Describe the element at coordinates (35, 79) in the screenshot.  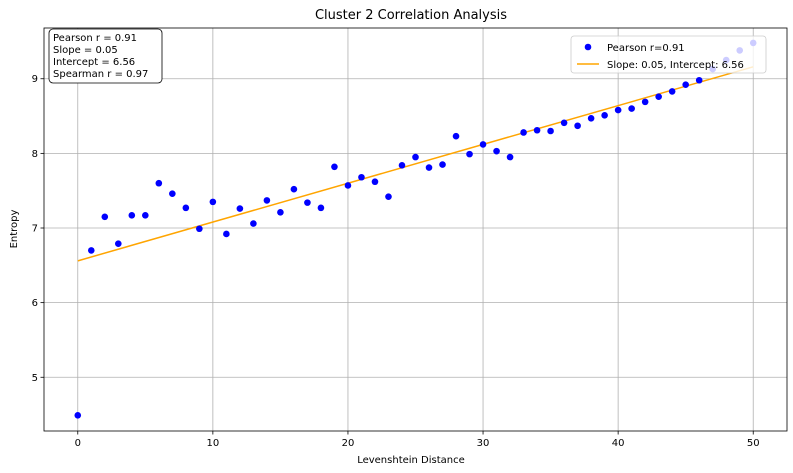
I see `y-tick-label: 9` at that location.